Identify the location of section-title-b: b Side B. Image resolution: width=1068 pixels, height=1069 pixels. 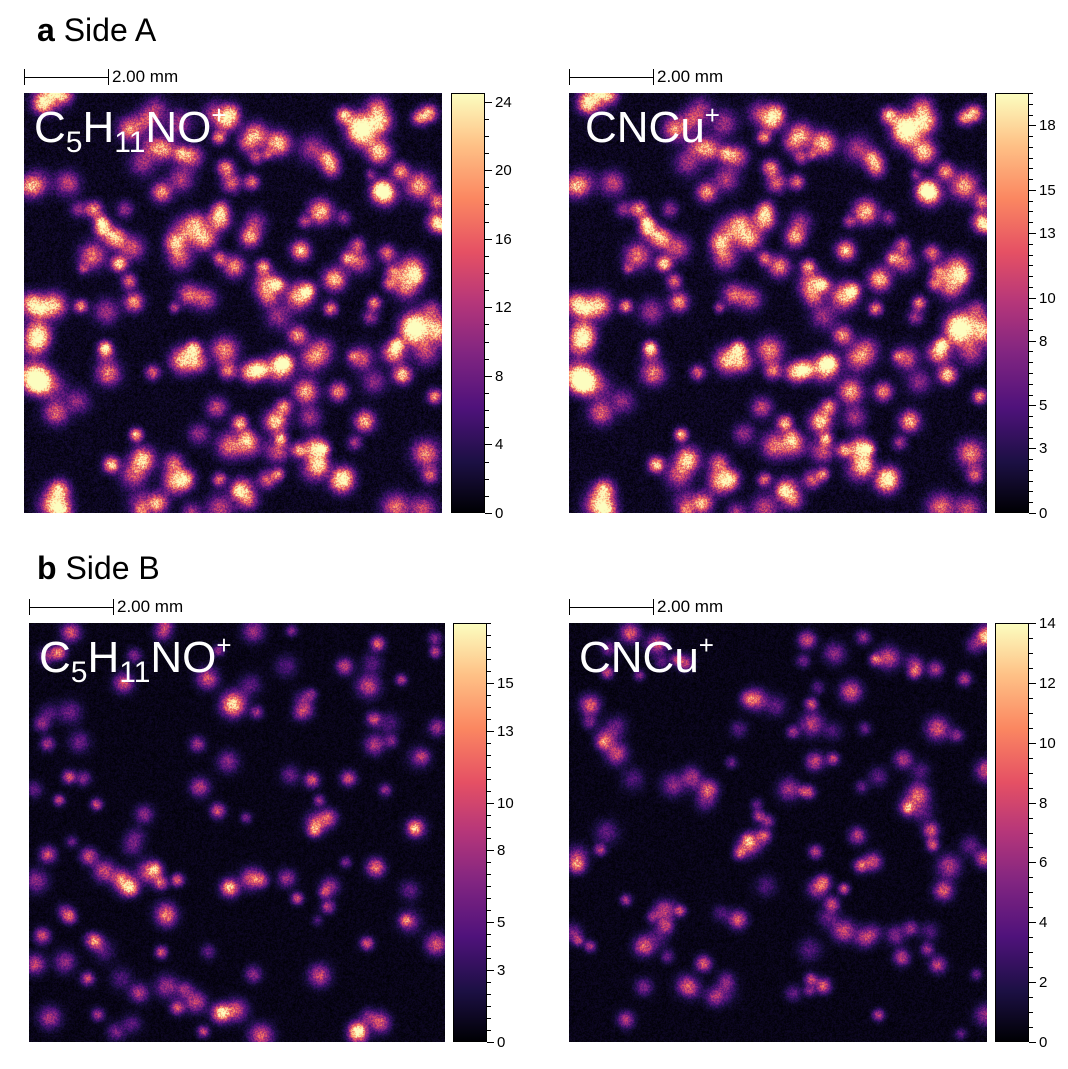
(98, 568).